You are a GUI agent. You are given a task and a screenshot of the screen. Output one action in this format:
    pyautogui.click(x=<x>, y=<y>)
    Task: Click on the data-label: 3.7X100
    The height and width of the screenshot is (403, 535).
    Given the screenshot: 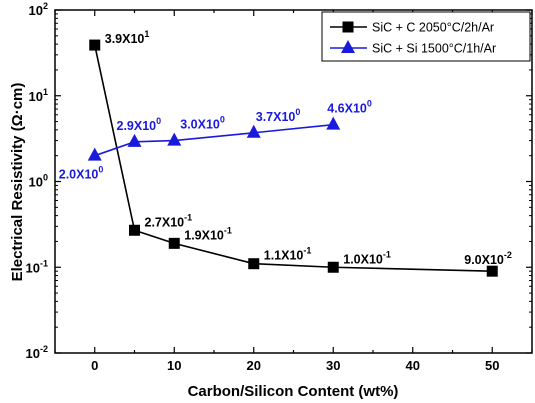 What is the action you would take?
    pyautogui.click(x=278, y=115)
    